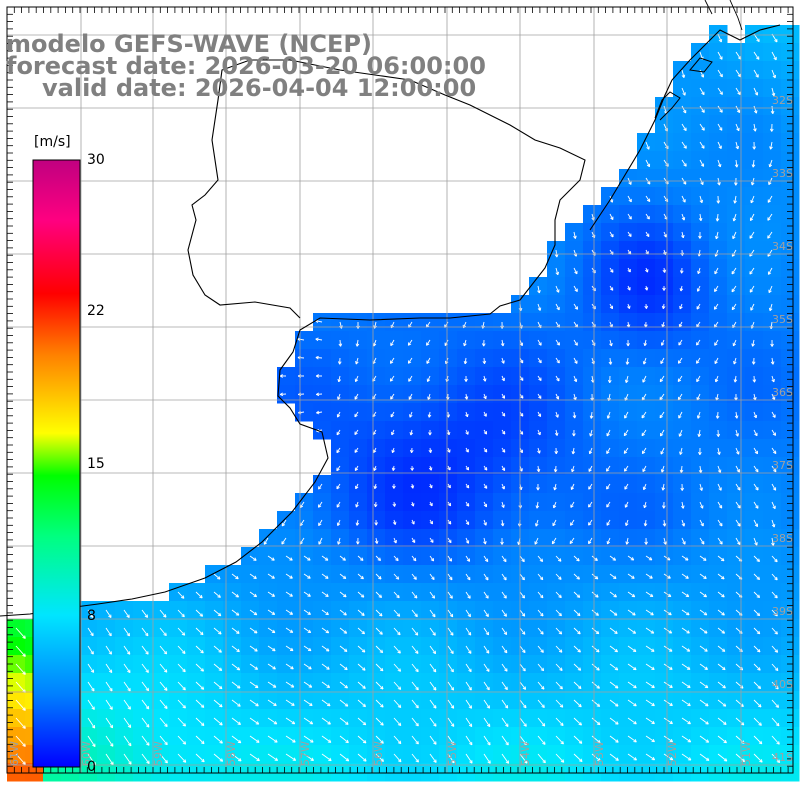 This screenshot has width=800, height=800. What do you see at coordinates (672, 753) in the screenshot?
I see `longitude-label: 52W` at bounding box center [672, 753].